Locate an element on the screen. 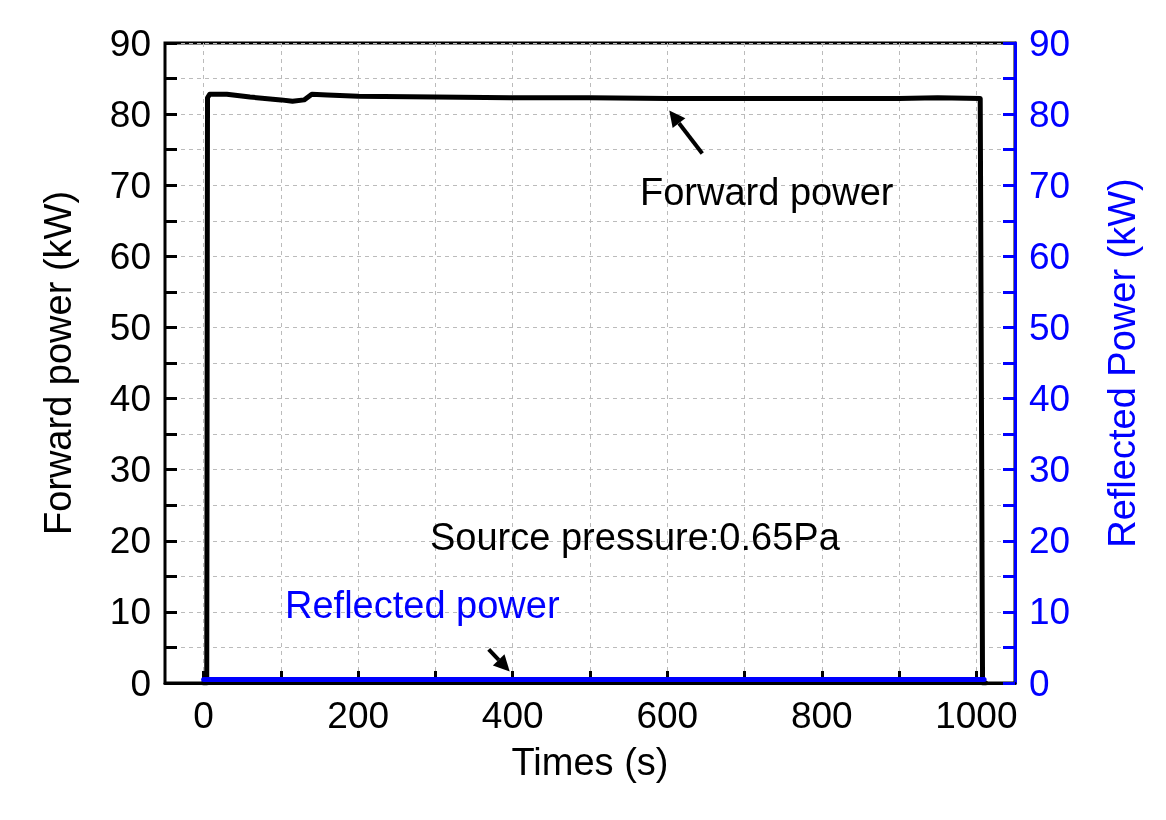  y-tick-label: 80 is located at coordinates (130, 114).